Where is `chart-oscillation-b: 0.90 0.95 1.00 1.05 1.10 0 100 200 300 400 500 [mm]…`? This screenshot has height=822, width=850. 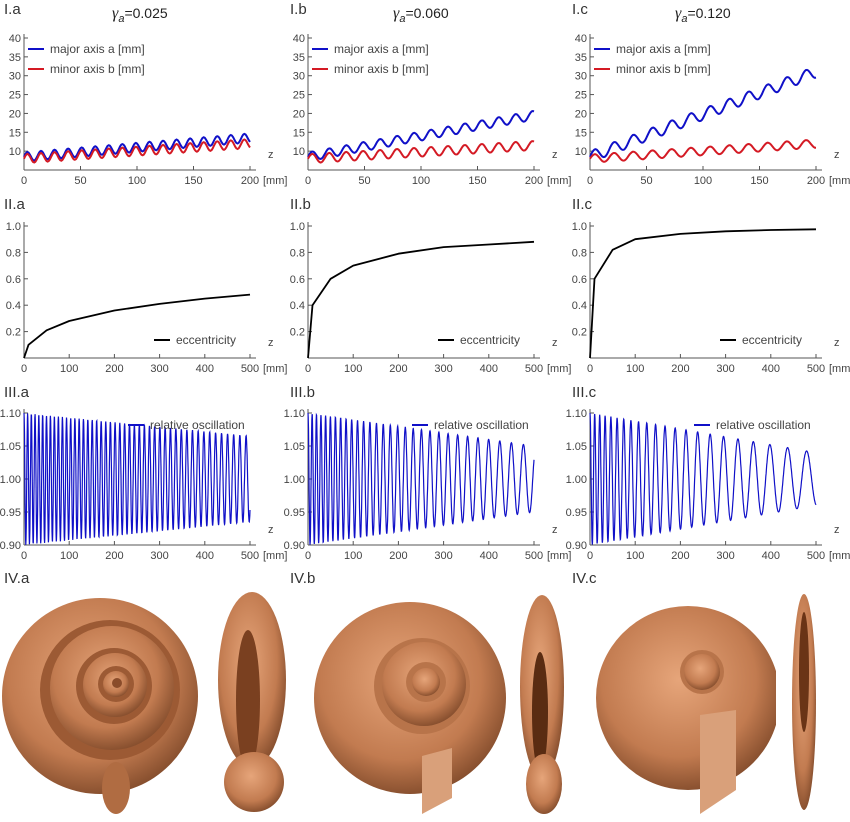
chart-oscillation-b: 0.90 0.95 1.00 1.05 1.10 0 100 200 300 400 500 [mm]… is located at coordinates (428, 485).